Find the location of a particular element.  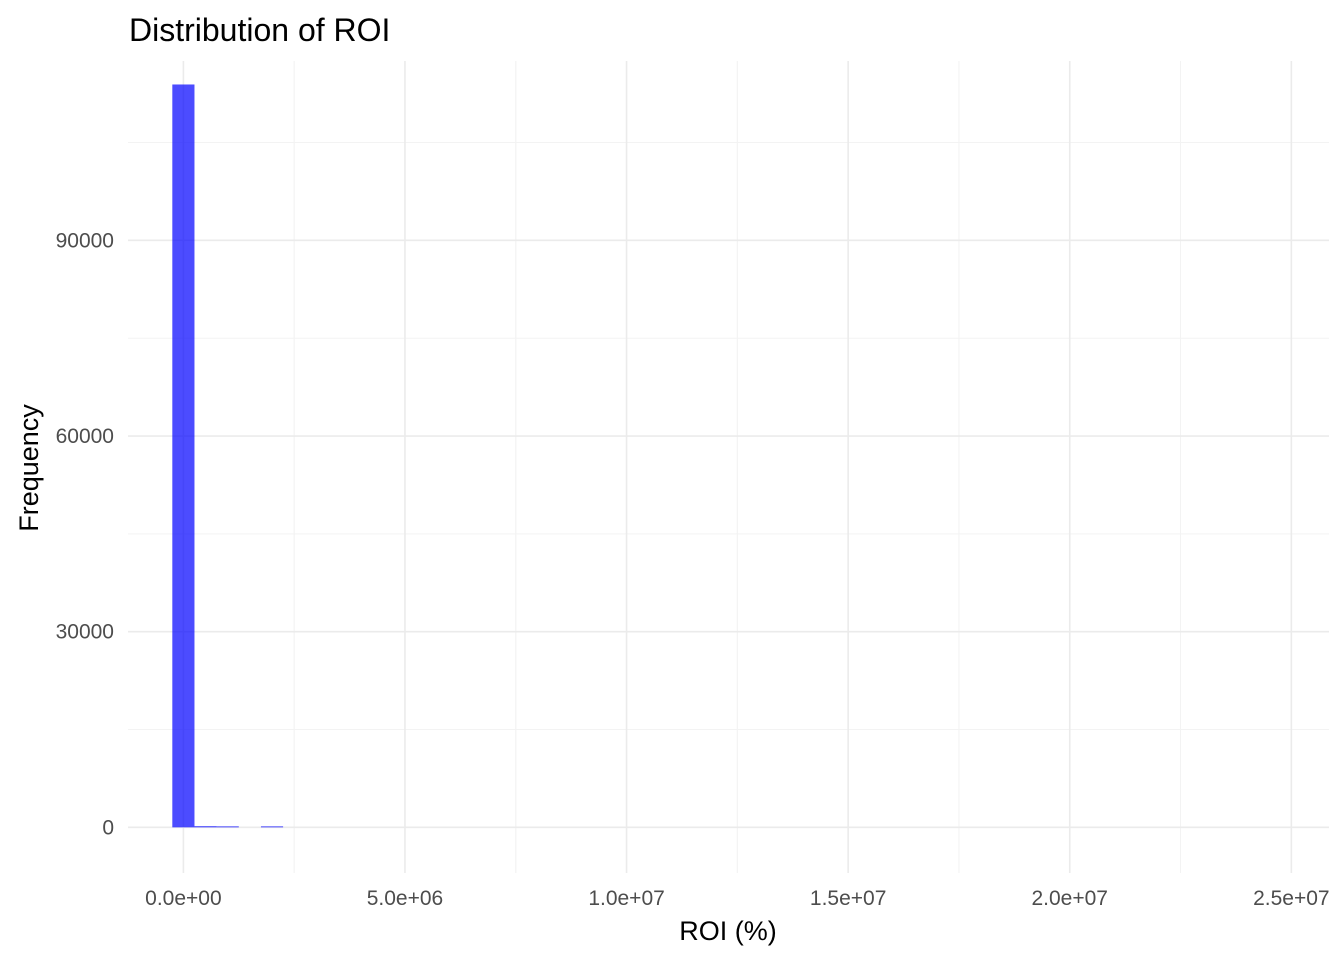

bars-layer is located at coordinates (228, 456).